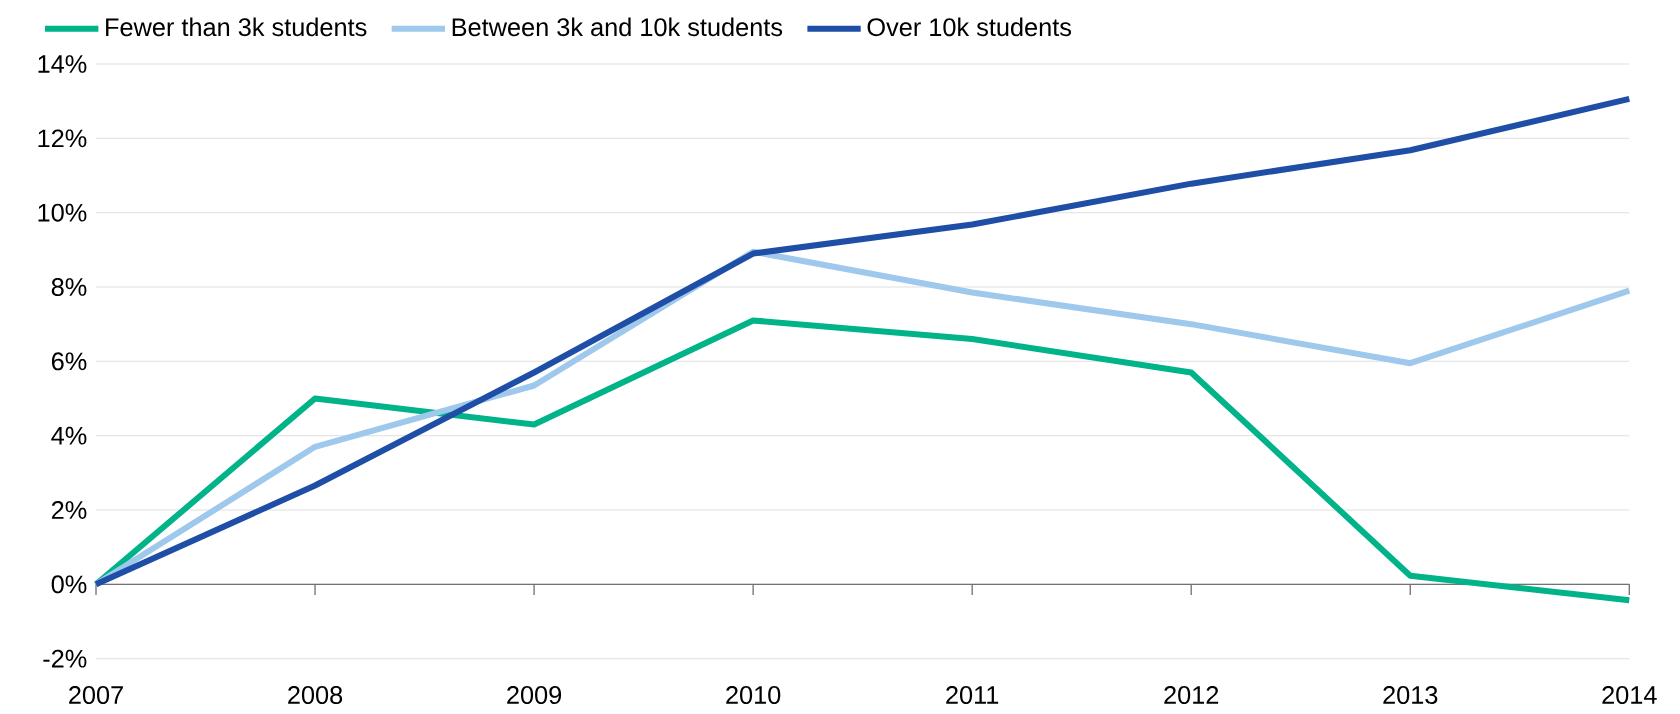 The image size is (1680, 714). I want to click on x-tick-label: 2014, so click(1629, 695).